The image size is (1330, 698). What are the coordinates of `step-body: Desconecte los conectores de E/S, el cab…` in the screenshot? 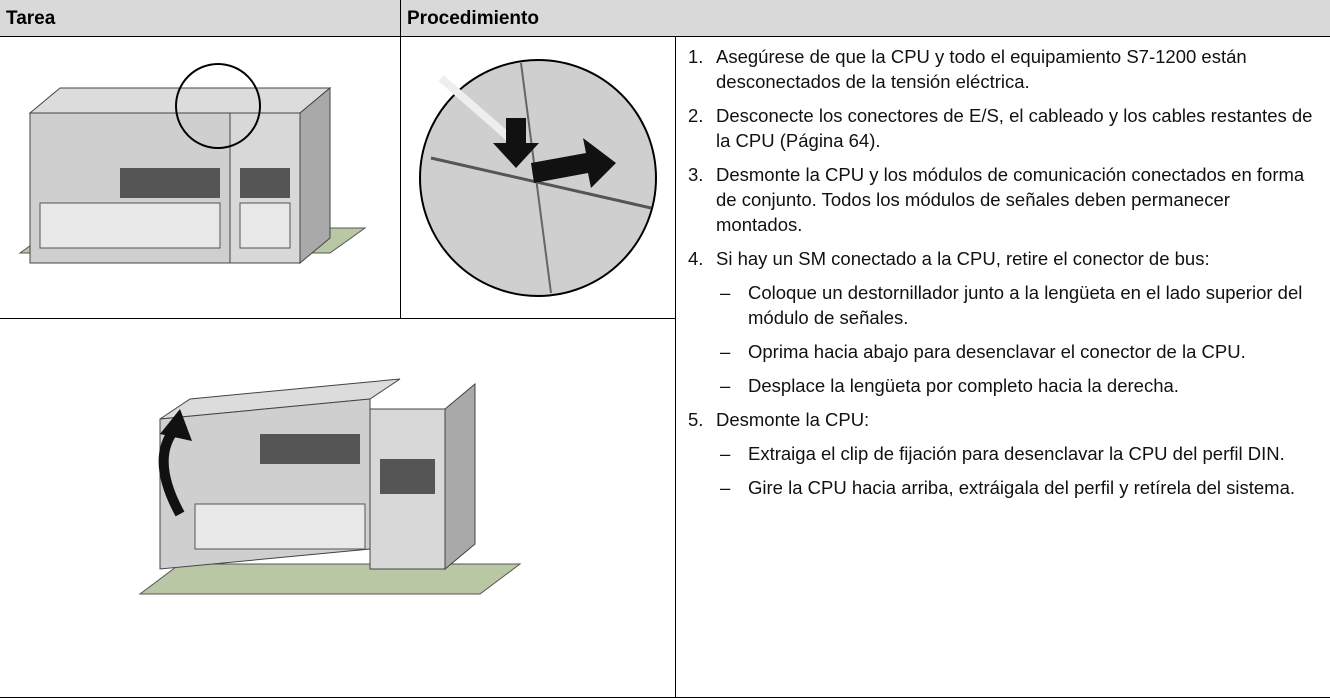 It's located at (1021, 128).